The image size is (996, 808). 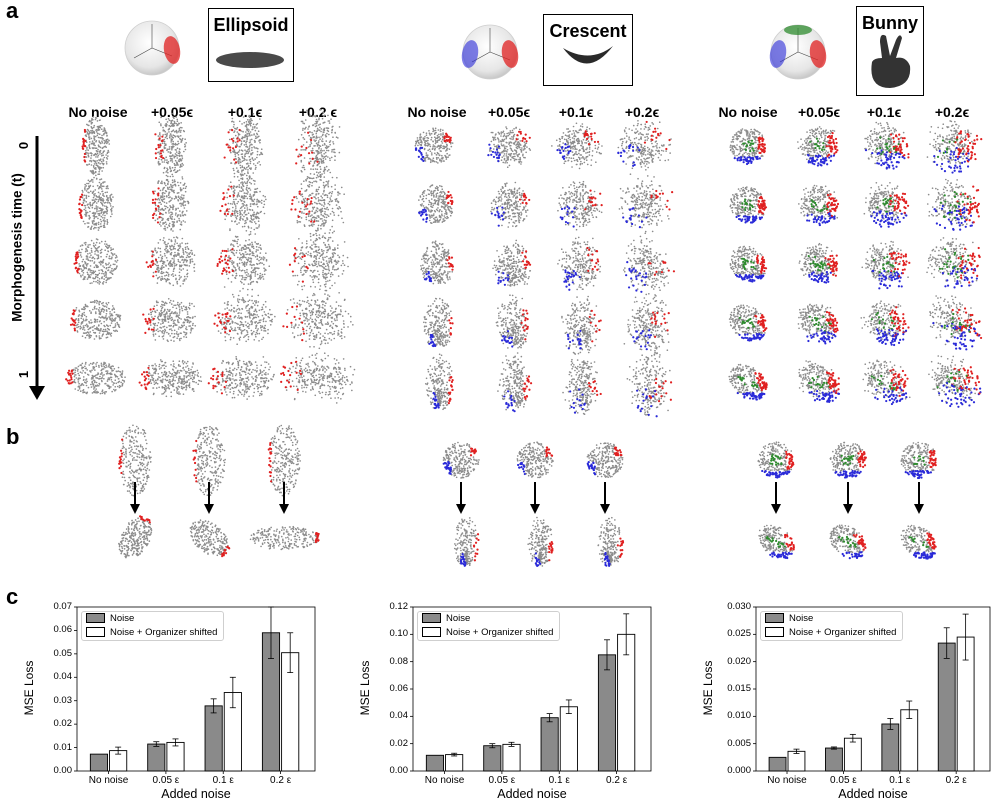 I want to click on x-tick-label: 0.2 ε, so click(x=956, y=780).